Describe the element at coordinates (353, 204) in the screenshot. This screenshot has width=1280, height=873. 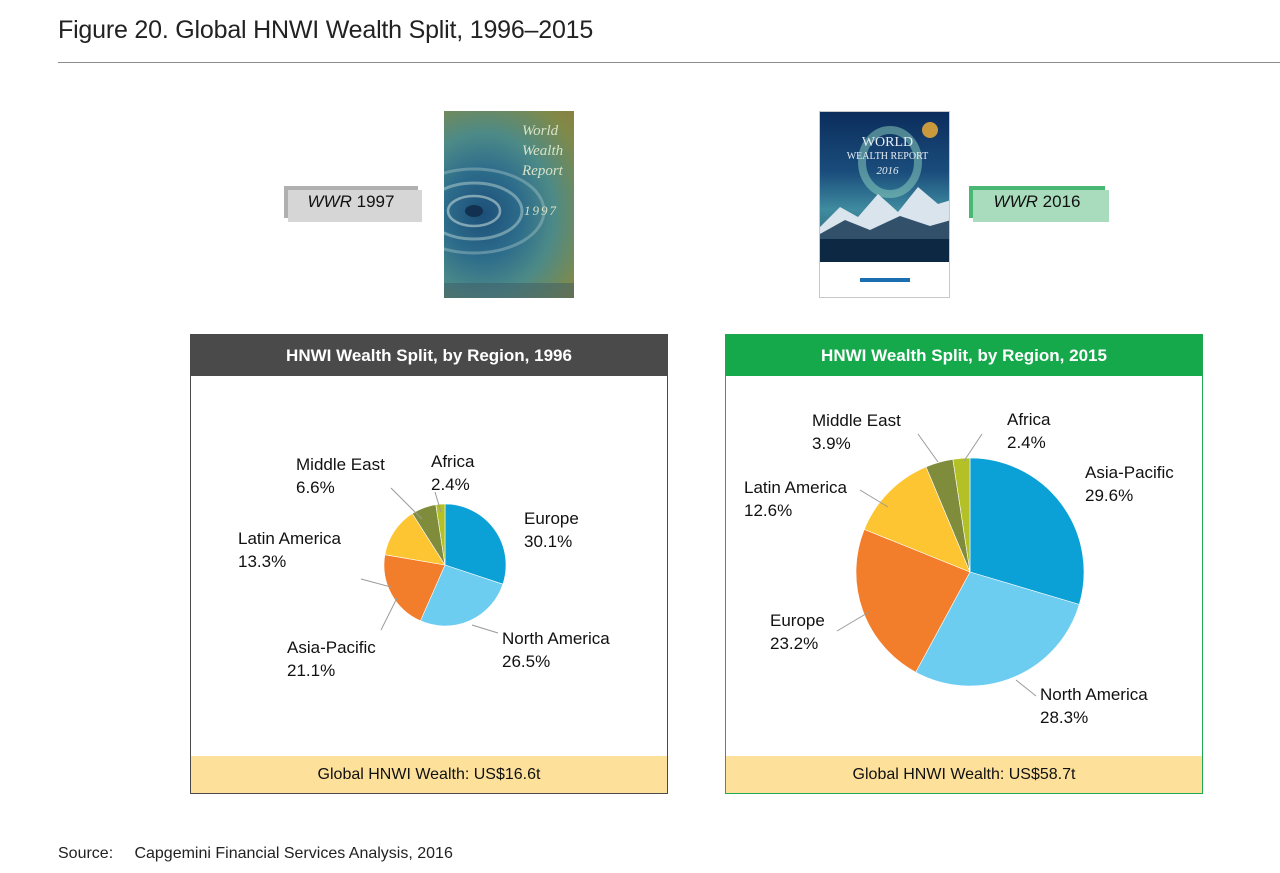
I see `report-label-1997: WWR 1997` at that location.